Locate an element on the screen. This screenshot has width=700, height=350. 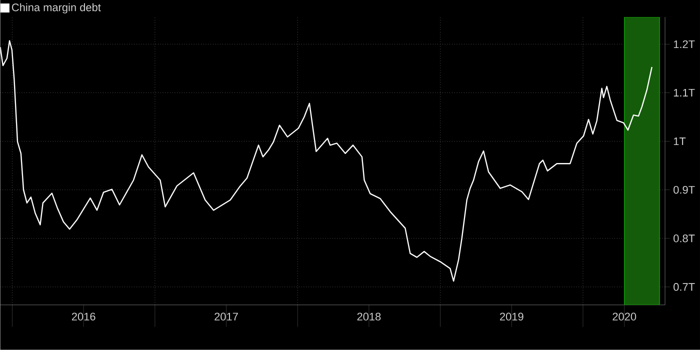
x-tick-label: 2018 is located at coordinates (369, 316).